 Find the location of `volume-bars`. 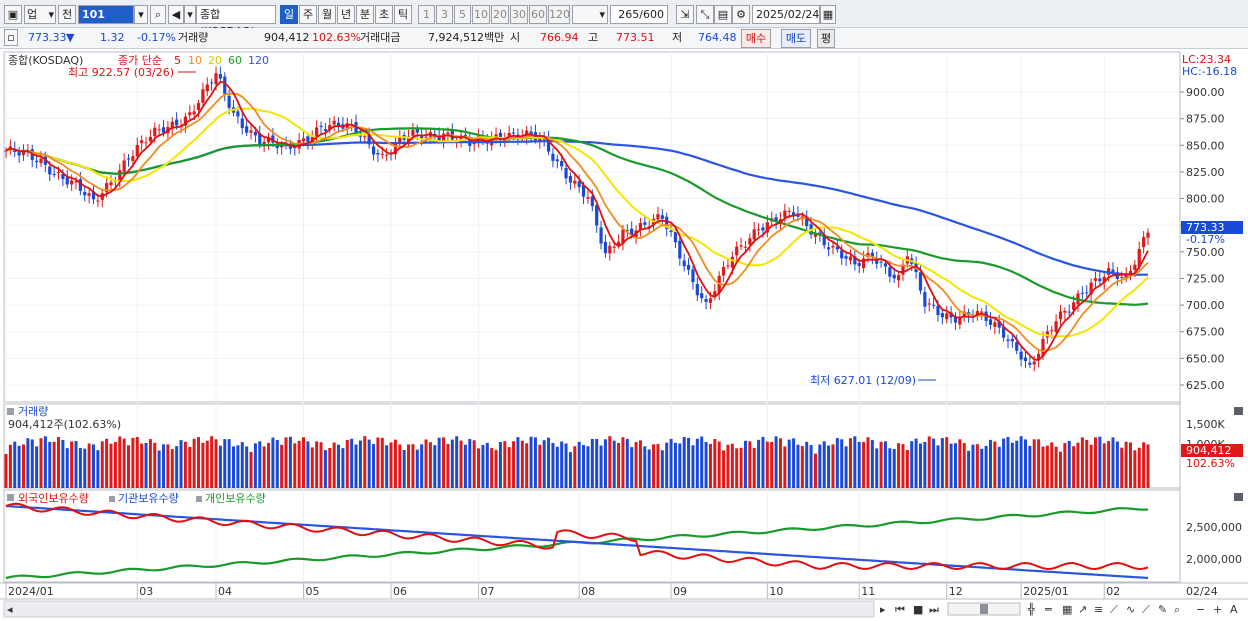

volume-bars is located at coordinates (577, 462).